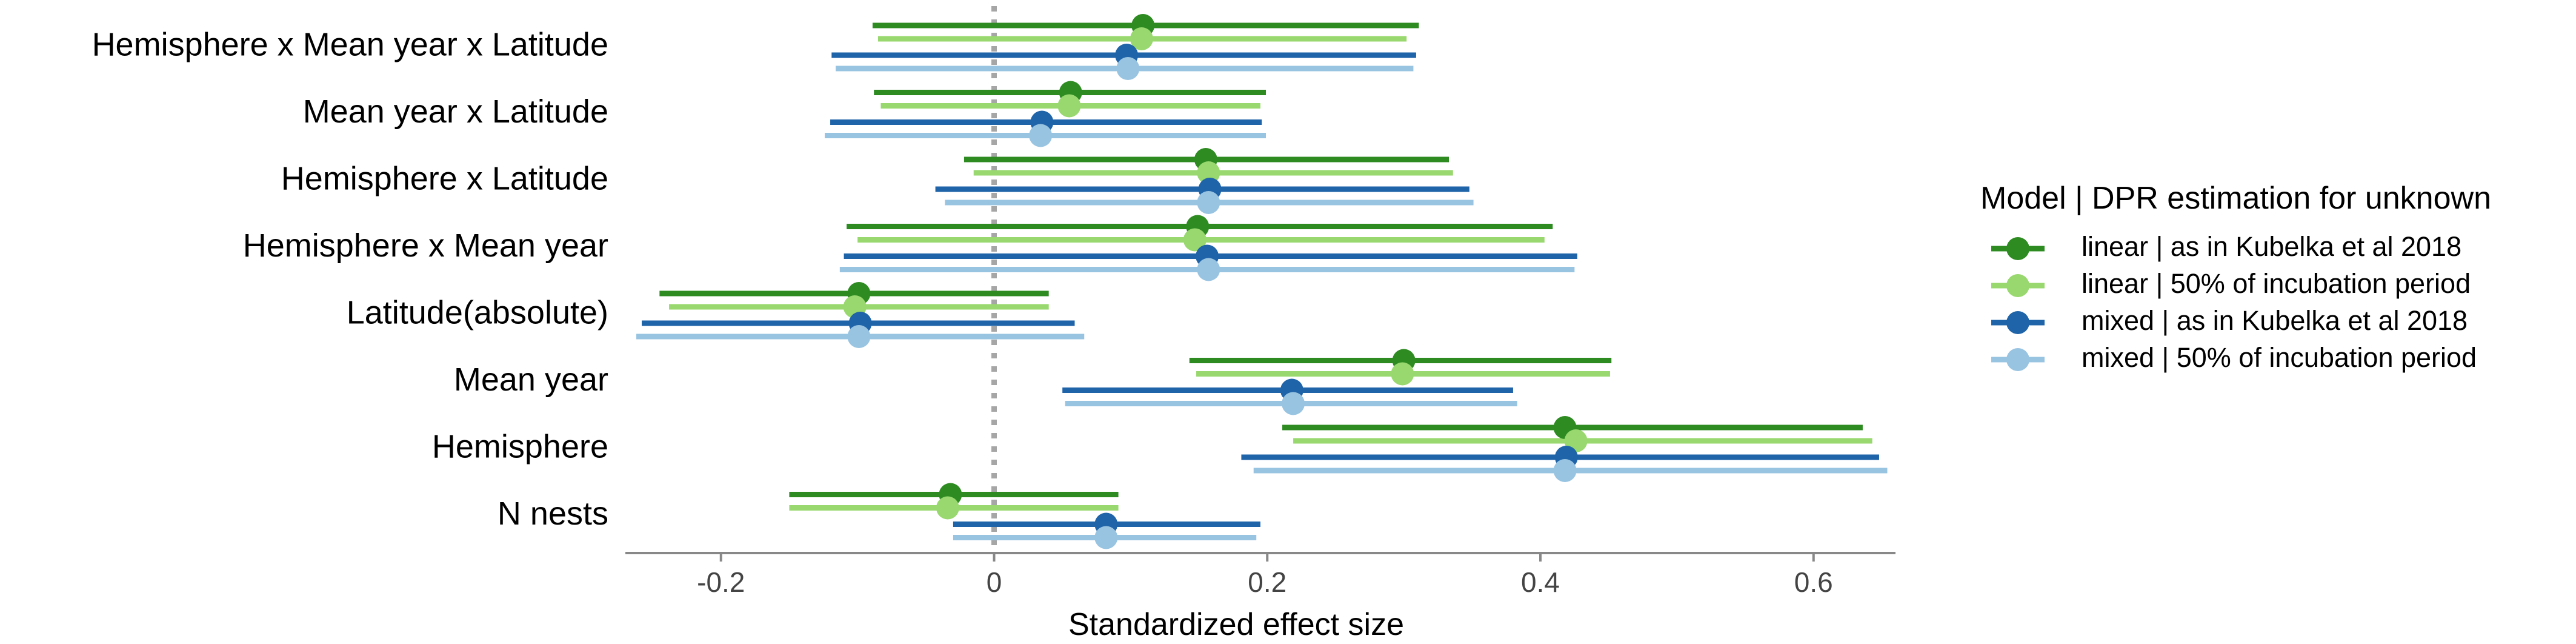 Image resolution: width=2576 pixels, height=644 pixels. I want to click on x-tick-label: 0.4, so click(1540, 582).